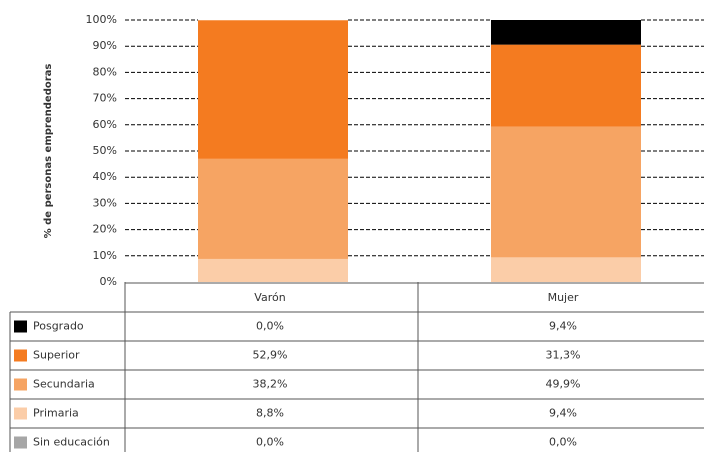 The height and width of the screenshot is (456, 704). Describe the element at coordinates (270, 384) in the screenshot. I see `value-label: 38,2%` at that location.